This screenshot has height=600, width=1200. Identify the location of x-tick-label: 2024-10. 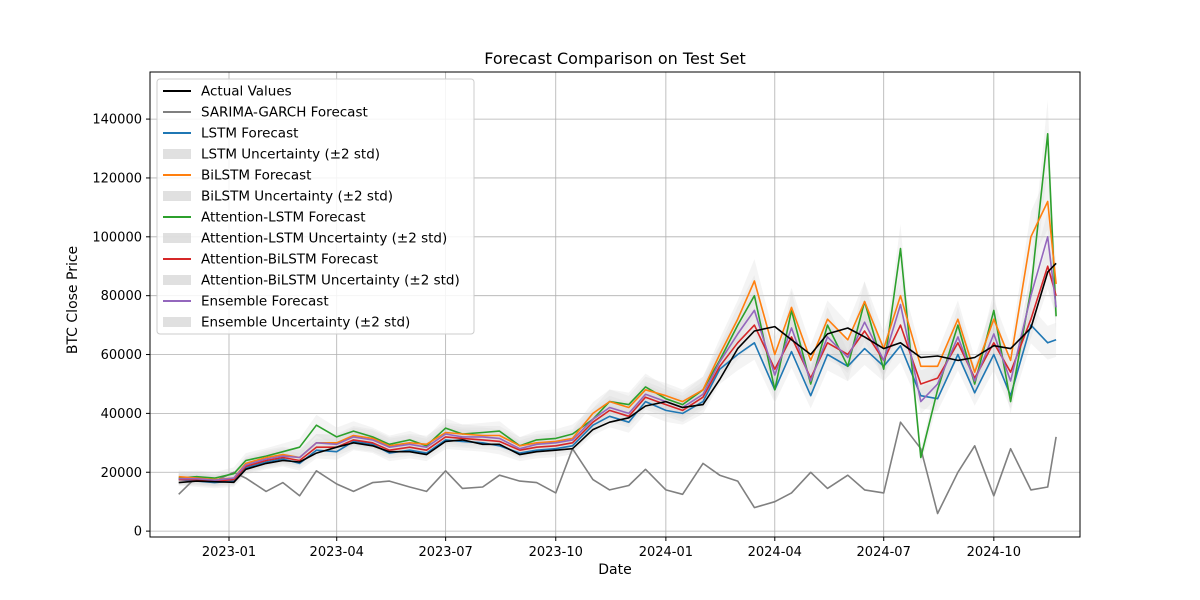
(994, 552).